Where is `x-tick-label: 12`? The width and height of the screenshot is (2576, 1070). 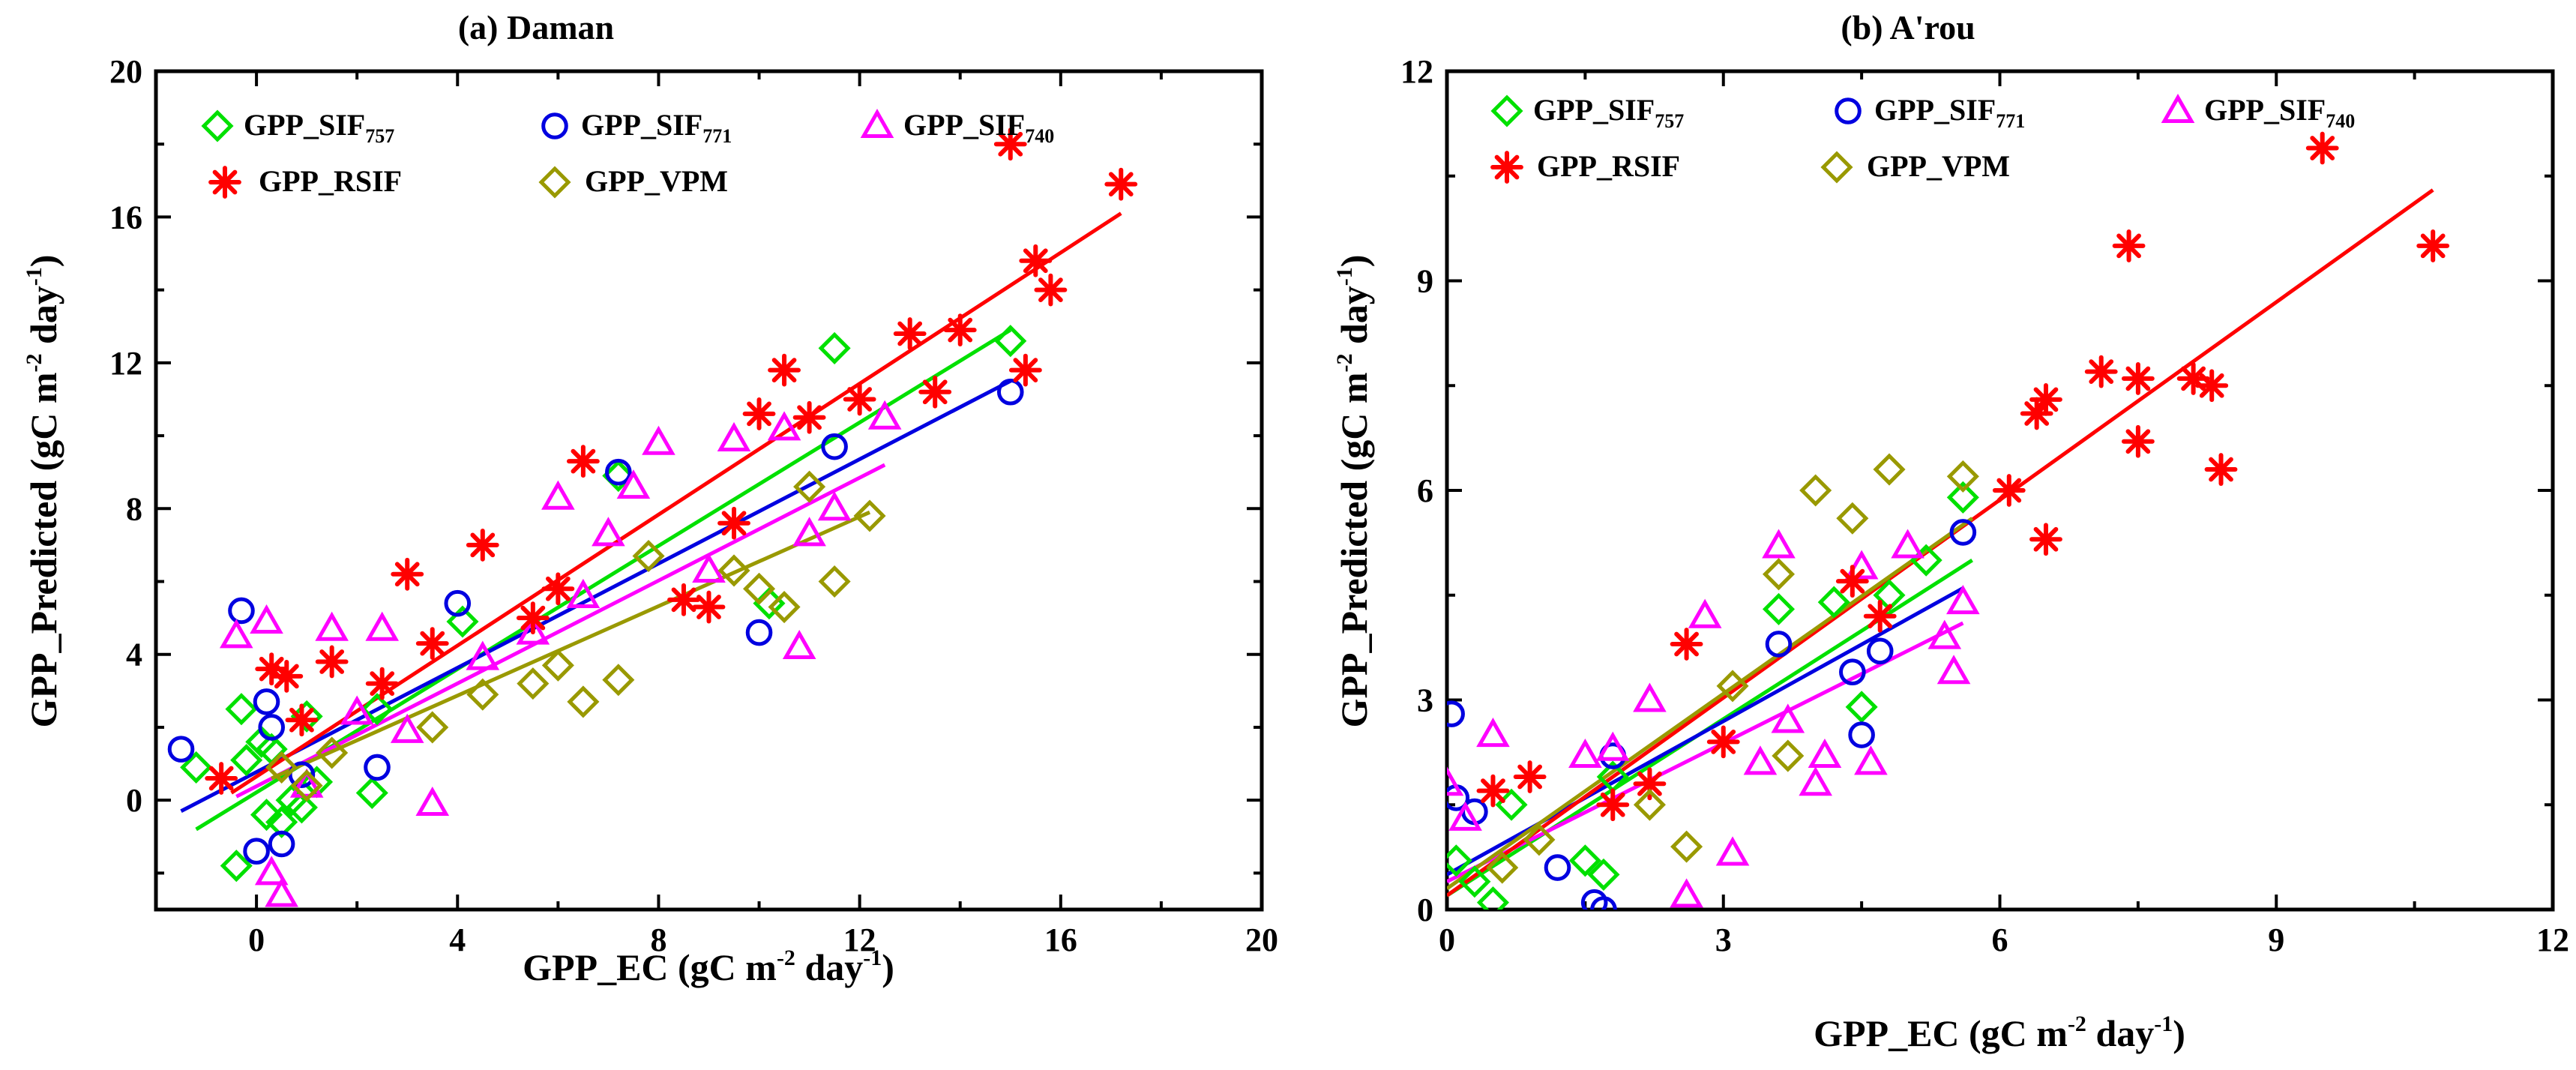
x-tick-label: 12 is located at coordinates (860, 940).